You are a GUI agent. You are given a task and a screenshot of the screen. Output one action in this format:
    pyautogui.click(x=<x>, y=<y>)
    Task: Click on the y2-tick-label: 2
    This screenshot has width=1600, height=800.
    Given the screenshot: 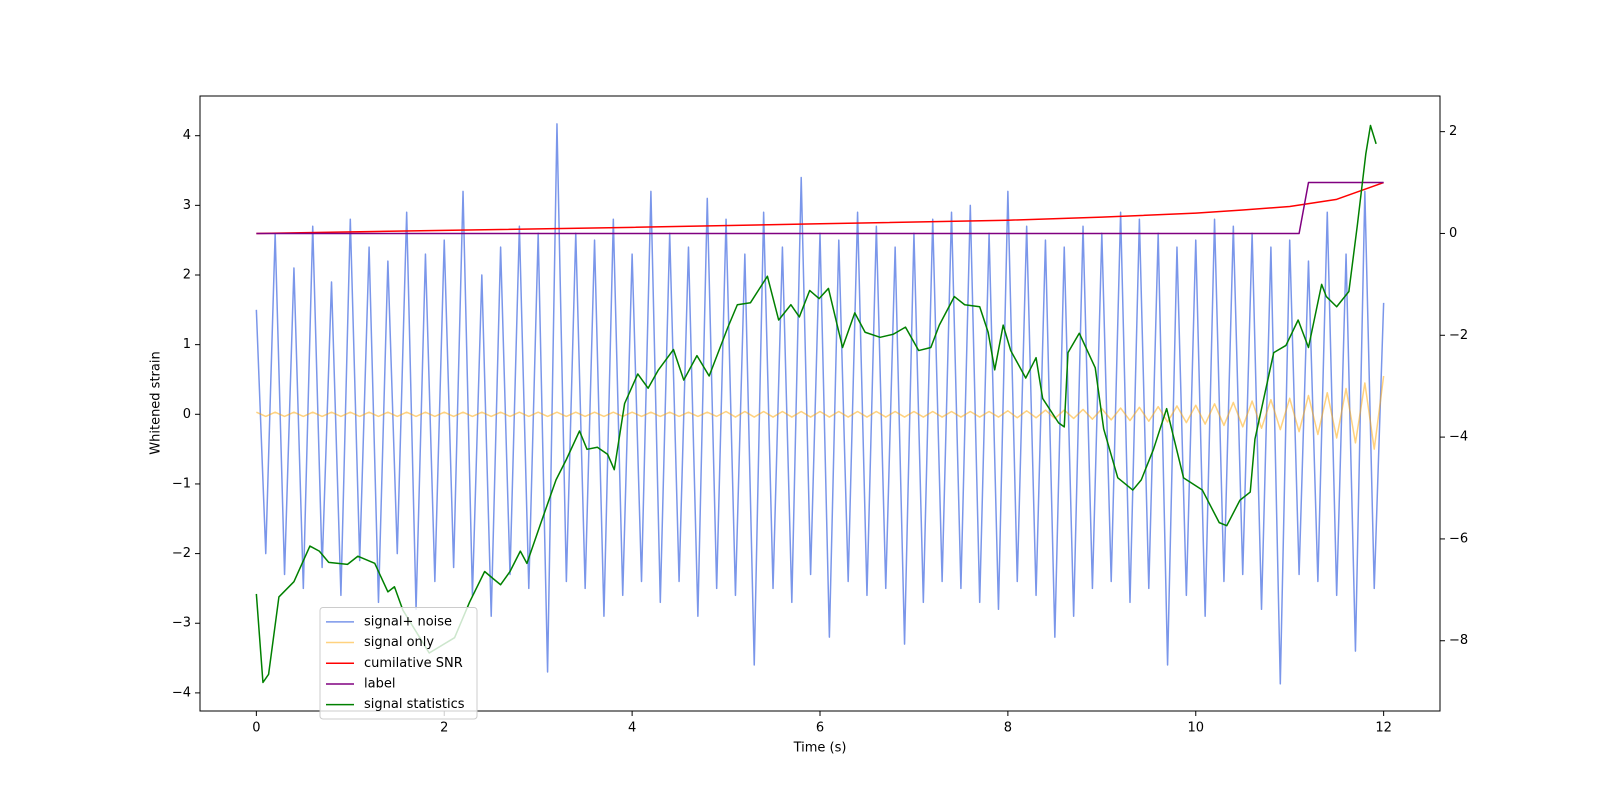 What is the action you would take?
    pyautogui.click(x=1453, y=131)
    